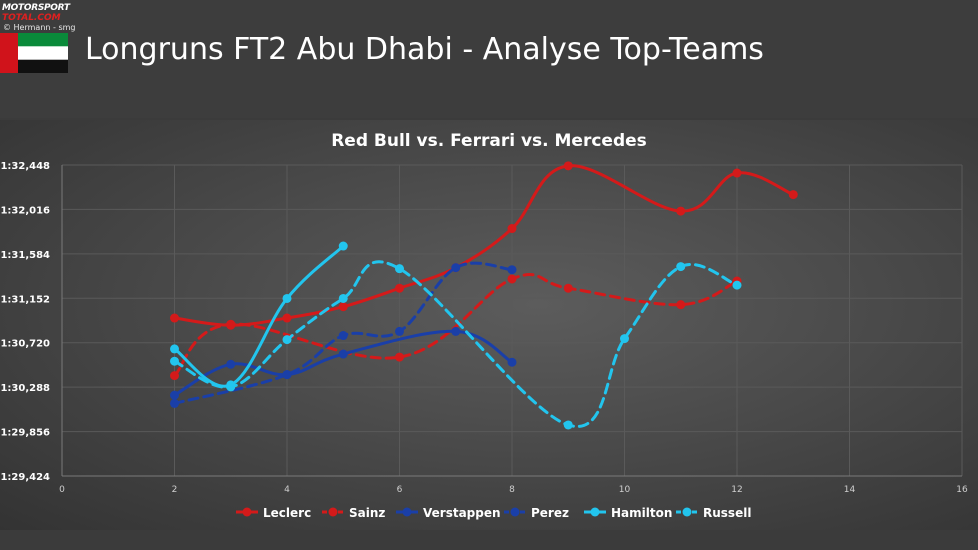 This screenshot has width=978, height=550. What do you see at coordinates (367, 513) in the screenshot?
I see `legend-label: Sainz` at bounding box center [367, 513].